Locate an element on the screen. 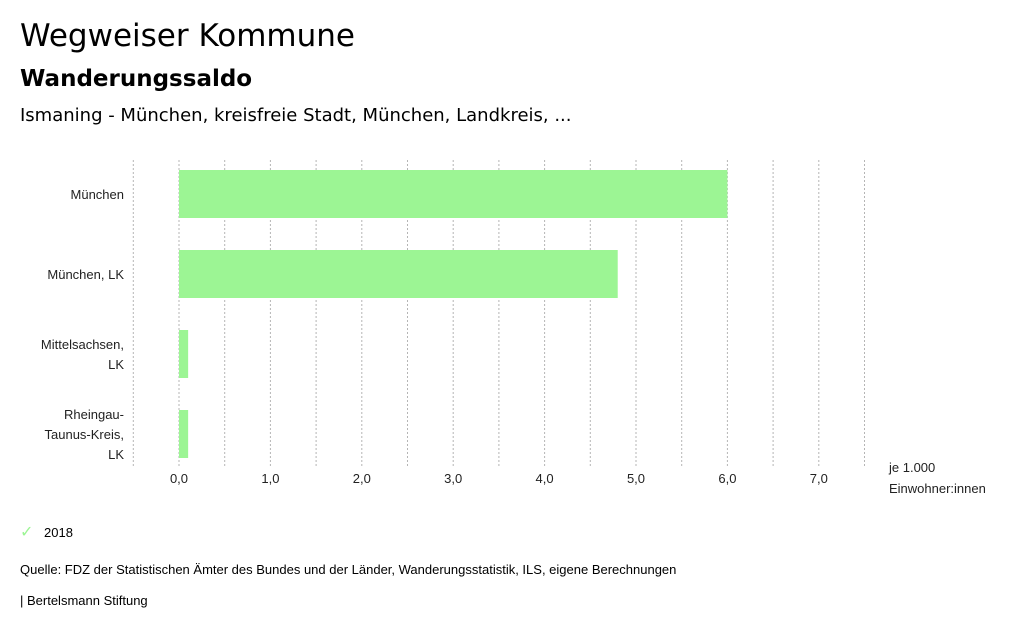 The image size is (1024, 634). publisher-note: | Bertelsmann Stiftung is located at coordinates (84, 600).